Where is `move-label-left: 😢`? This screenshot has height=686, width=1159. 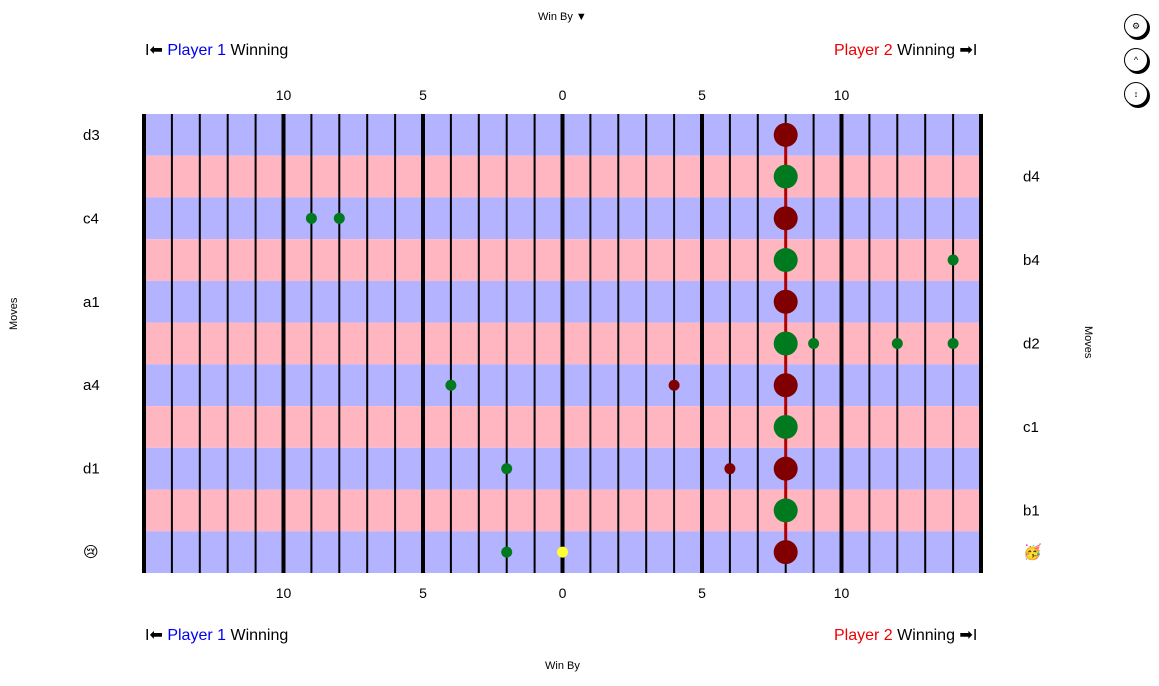
move-label-left: 😢 is located at coordinates (91, 552).